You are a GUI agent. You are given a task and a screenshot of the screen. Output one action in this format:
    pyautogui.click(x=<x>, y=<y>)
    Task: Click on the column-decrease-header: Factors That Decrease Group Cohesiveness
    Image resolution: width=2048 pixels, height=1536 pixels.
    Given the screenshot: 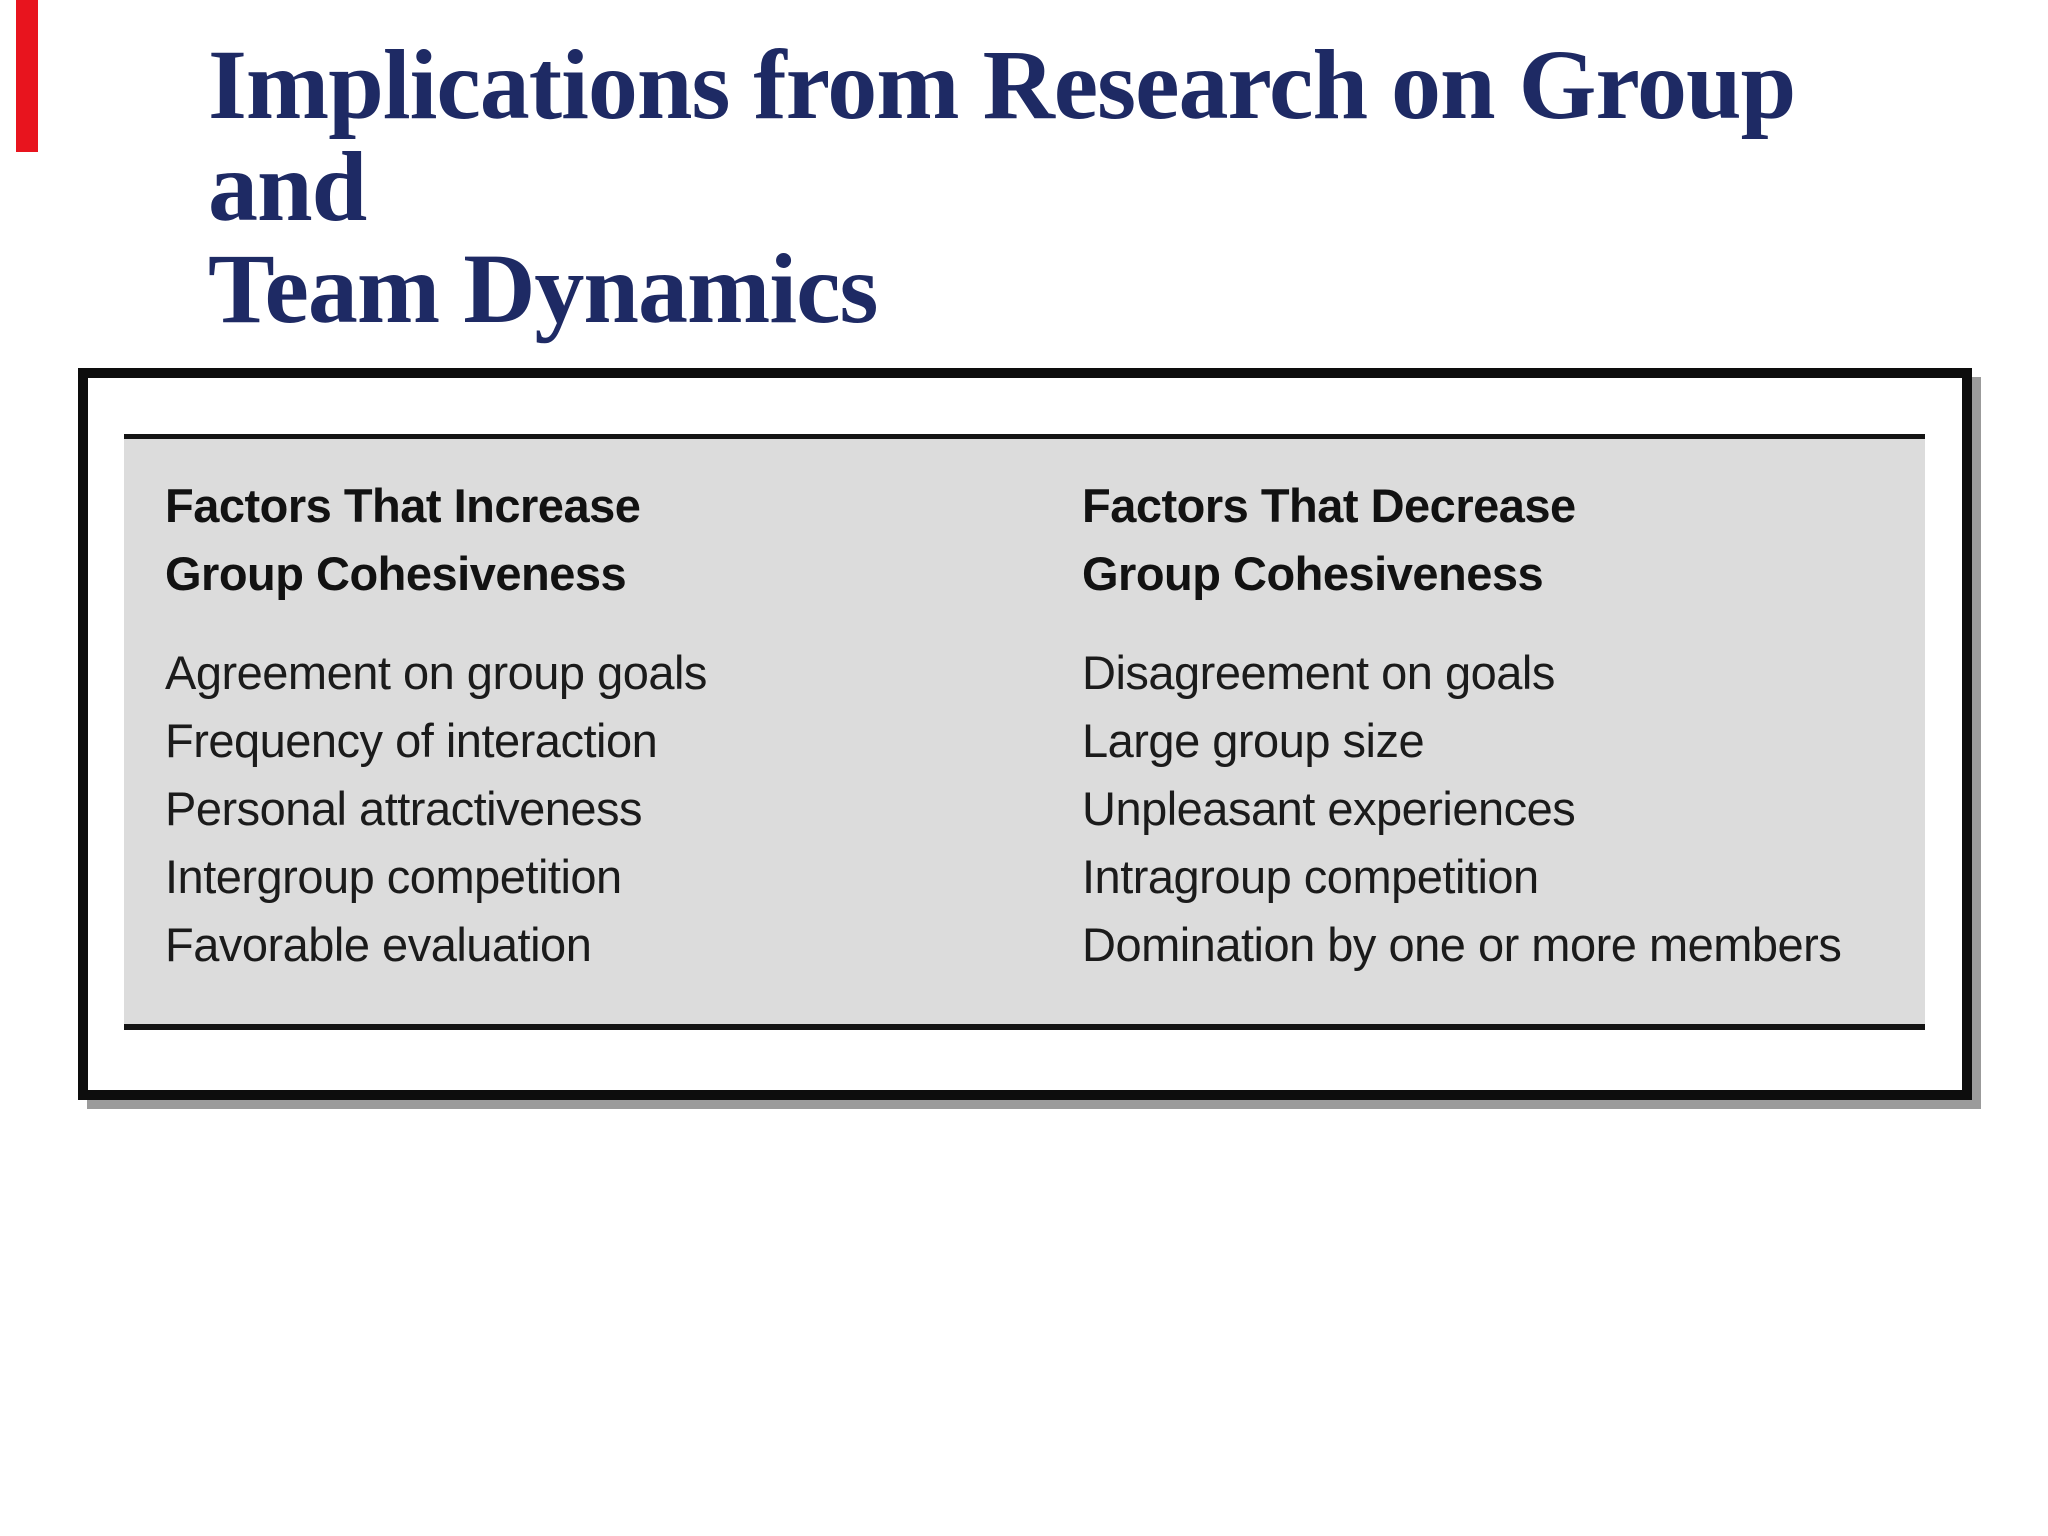 What is the action you would take?
    pyautogui.click(x=1497, y=540)
    